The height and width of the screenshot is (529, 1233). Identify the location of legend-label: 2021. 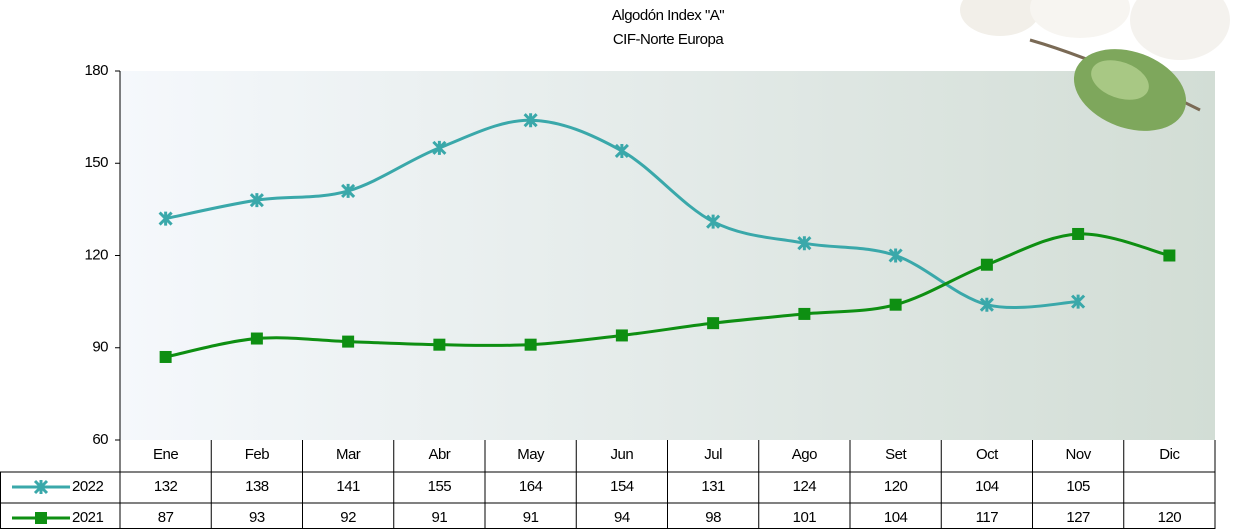
(88, 517).